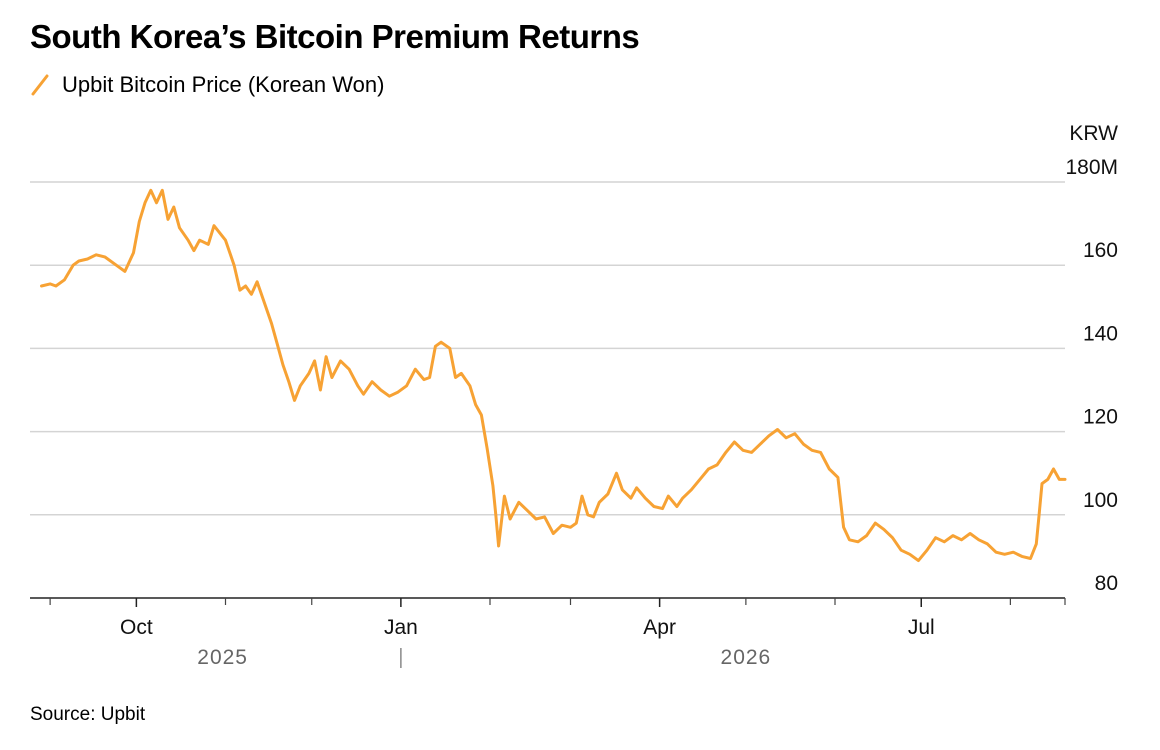 The image size is (1160, 750). What do you see at coordinates (1091, 167) in the screenshot?
I see `y-tick-label-180: 180M` at bounding box center [1091, 167].